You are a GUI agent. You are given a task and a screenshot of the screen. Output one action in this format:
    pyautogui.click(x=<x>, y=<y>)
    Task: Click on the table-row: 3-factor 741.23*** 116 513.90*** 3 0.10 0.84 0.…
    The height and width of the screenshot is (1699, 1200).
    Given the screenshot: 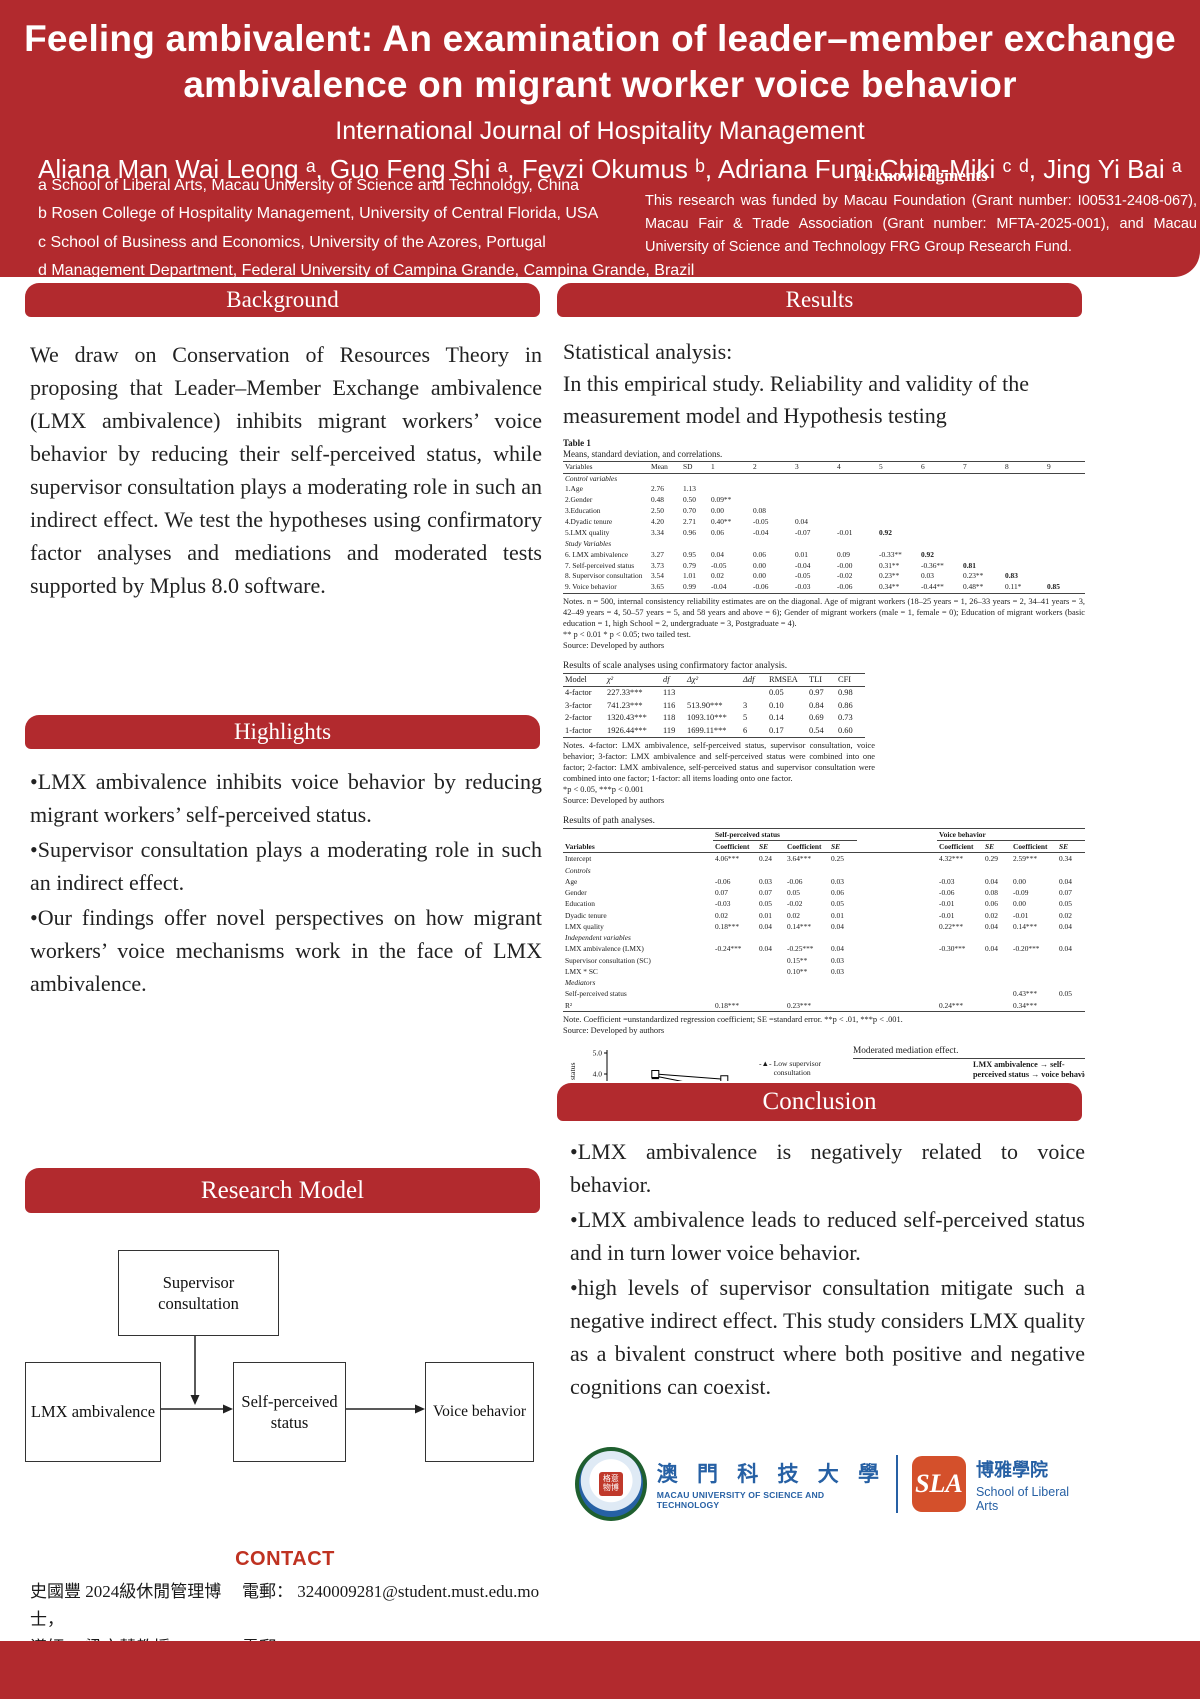 What is the action you would take?
    pyautogui.click(x=714, y=706)
    